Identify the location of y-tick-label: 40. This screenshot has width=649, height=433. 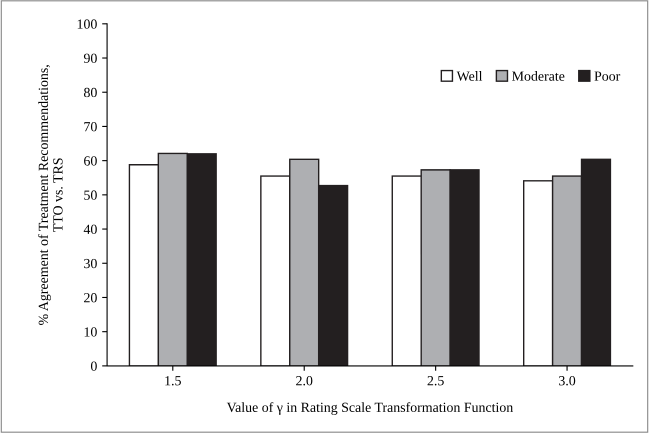
(90, 229).